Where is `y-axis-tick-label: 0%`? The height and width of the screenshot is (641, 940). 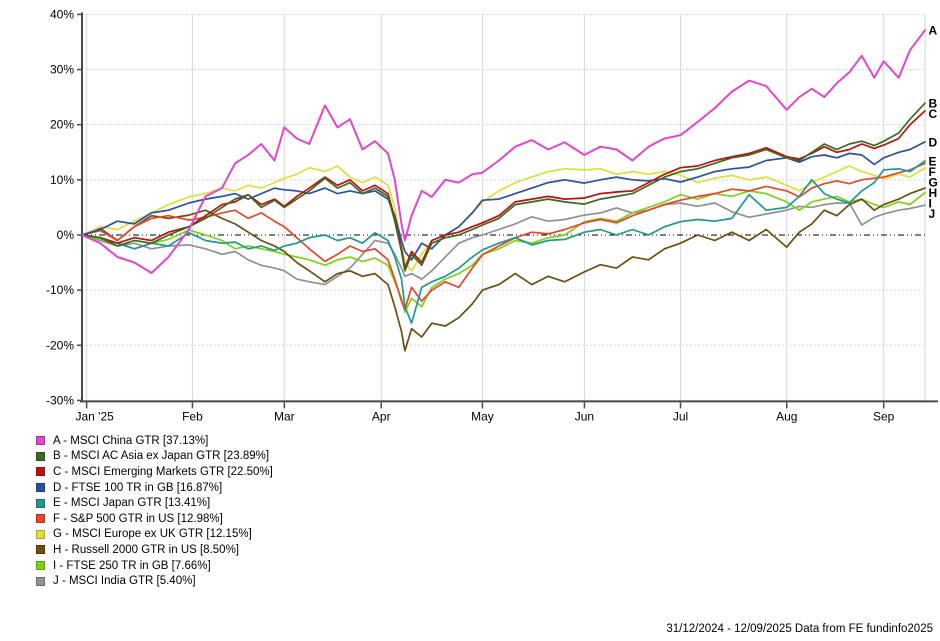
y-axis-tick-label: 0% is located at coordinates (66, 235).